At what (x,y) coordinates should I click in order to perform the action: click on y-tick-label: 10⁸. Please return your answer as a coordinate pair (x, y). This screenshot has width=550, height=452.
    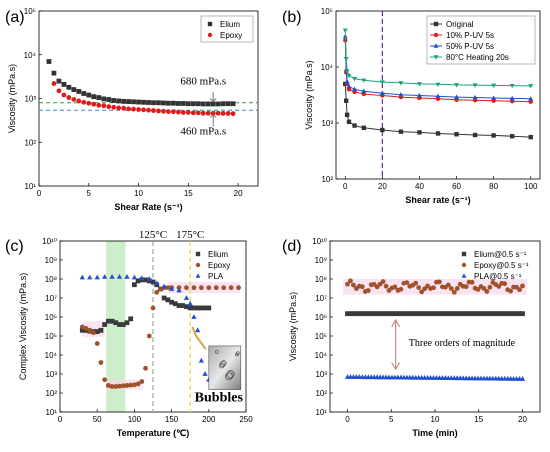
    Looking at the image, I should click on (51, 279).